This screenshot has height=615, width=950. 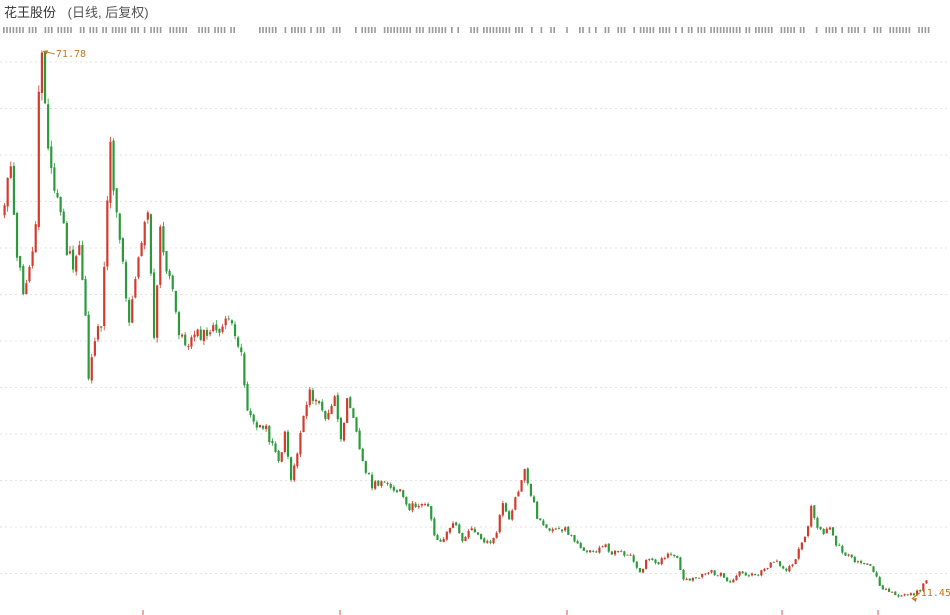 I want to click on chart-title-bar: 花王股份 (日线, 后复权), so click(x=76, y=11).